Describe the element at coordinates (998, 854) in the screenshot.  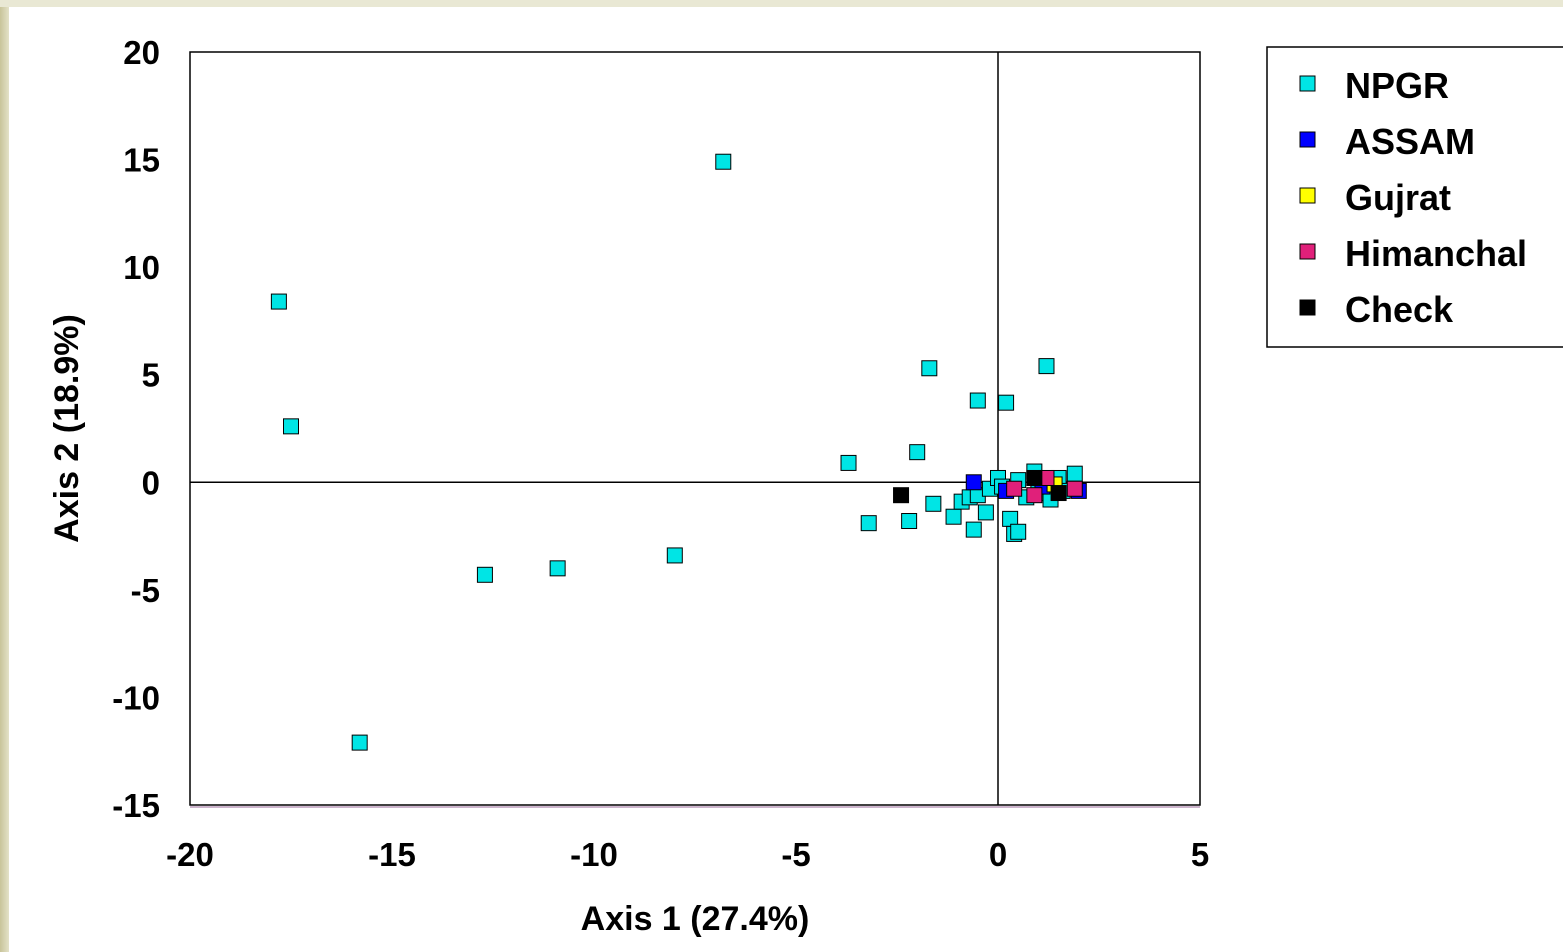
I see `x-tick-label: 0` at that location.